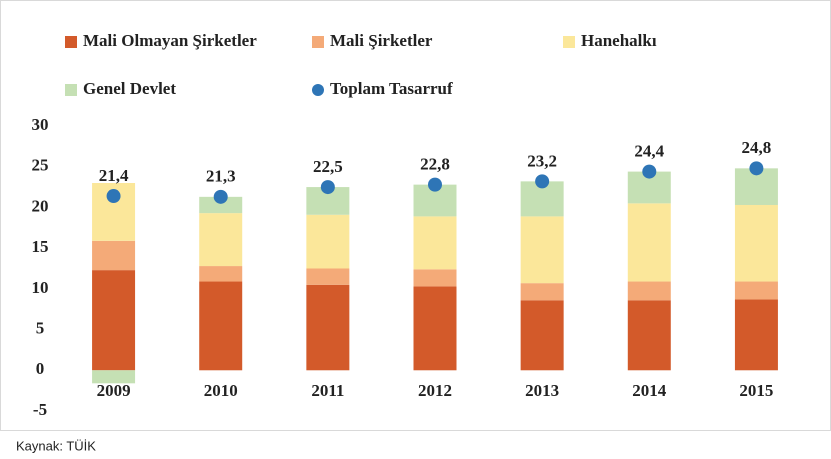 The image size is (831, 459). I want to click on x-tick-label: 2014, so click(649, 390).